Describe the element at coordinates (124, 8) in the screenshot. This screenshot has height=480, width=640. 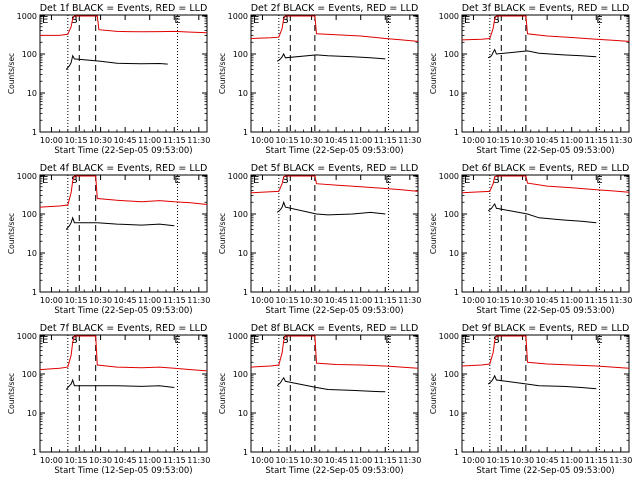
I see `panel-title: Det 1f BLACK = Events, RED = LLD` at that location.